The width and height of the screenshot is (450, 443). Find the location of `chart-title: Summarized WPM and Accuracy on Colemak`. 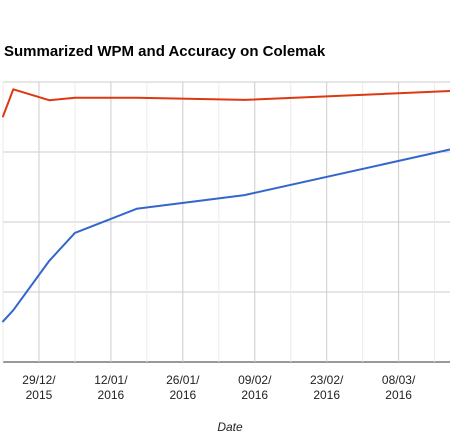

chart-title: Summarized WPM and Accuracy on Colemak is located at coordinates (165, 51).